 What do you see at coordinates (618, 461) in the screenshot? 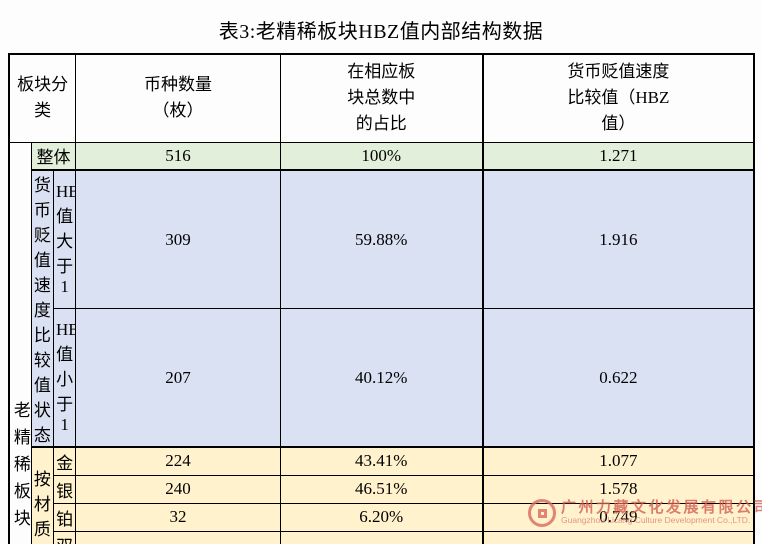
I see `gold-hbz: 1.077` at bounding box center [618, 461].